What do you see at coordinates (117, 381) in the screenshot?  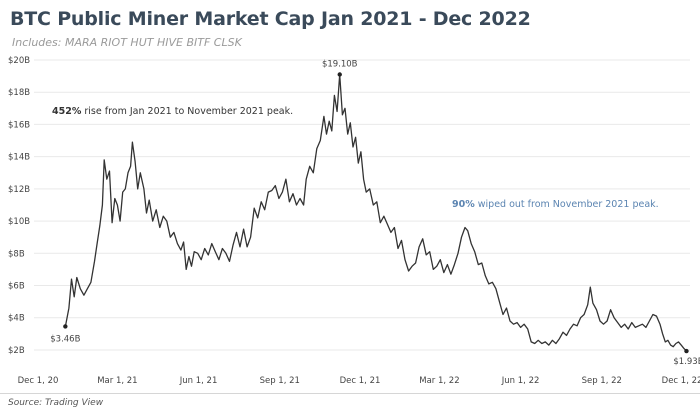 I see `x-tick-label: Mar 1, 21` at bounding box center [117, 381].